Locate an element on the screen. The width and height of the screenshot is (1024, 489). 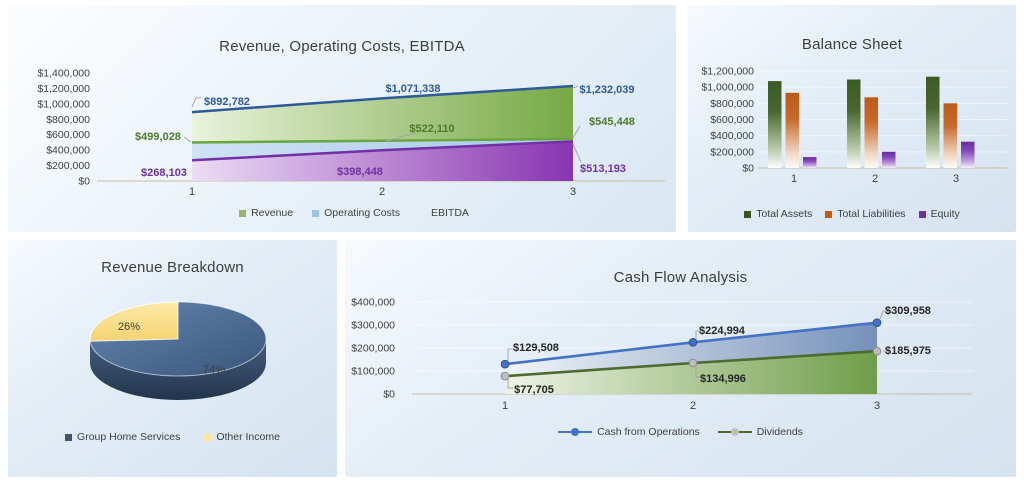
legend-item-other-income: Other Income is located at coordinates (242, 437).